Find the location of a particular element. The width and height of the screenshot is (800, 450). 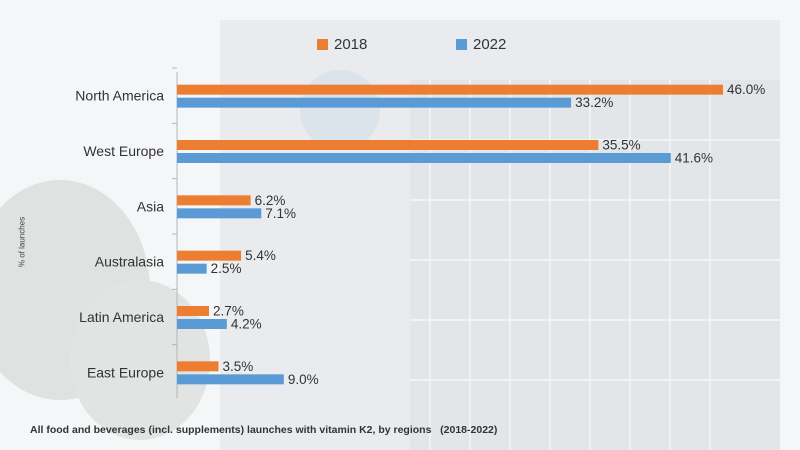

bar-2018-north-america is located at coordinates (450, 89).